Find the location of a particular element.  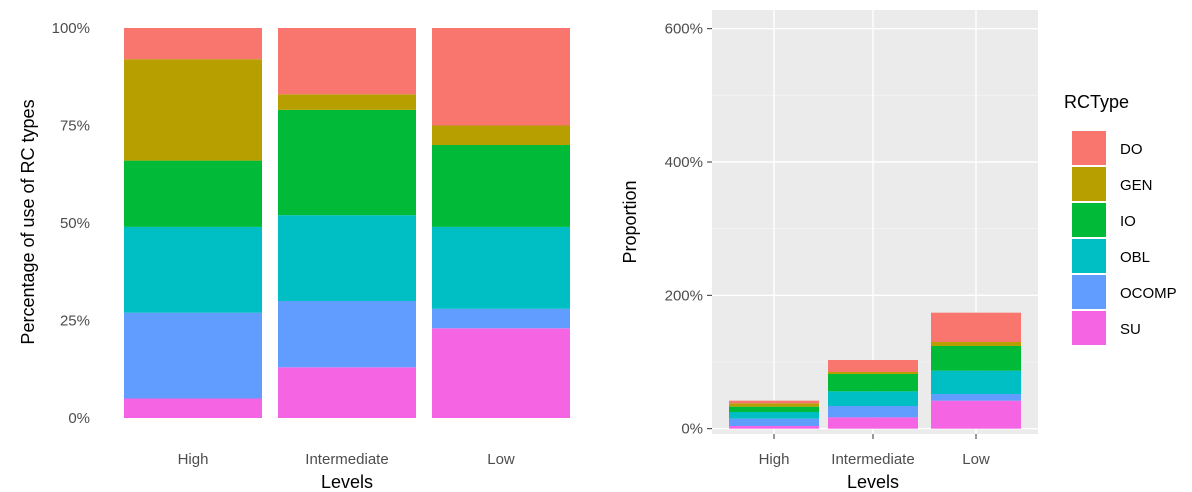

legend: RCType DO GEN IO OBL OCOMP SU is located at coordinates (1120, 218).